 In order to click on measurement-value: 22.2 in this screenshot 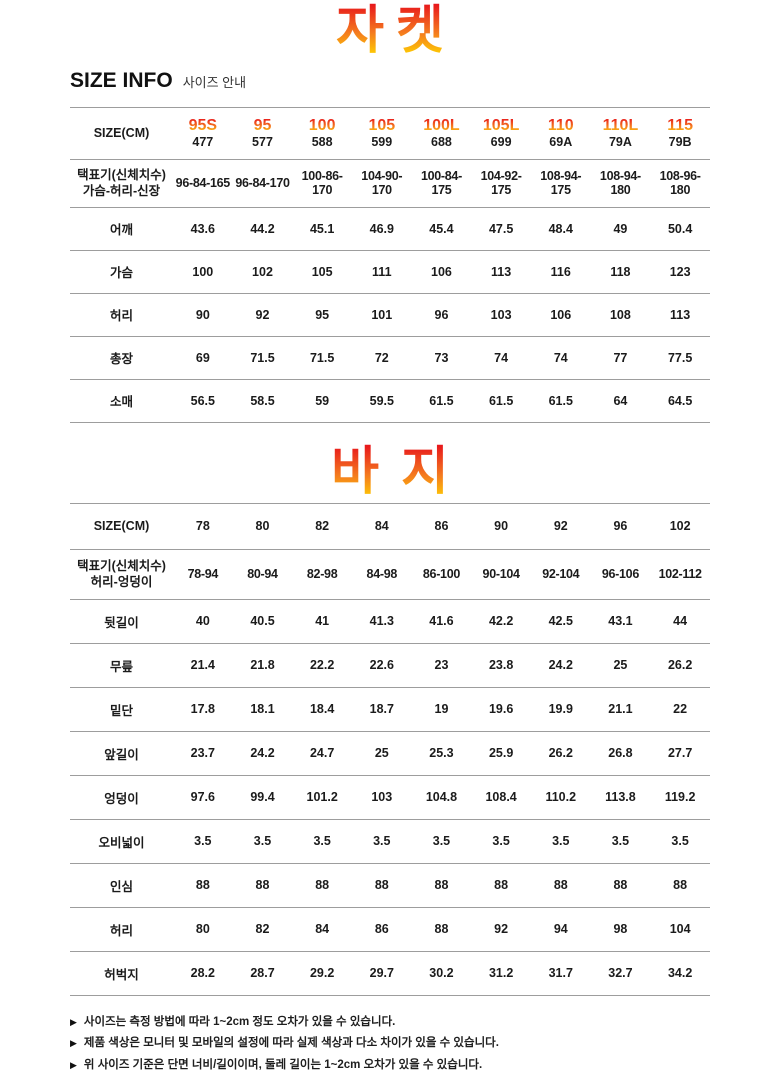, I will do `click(322, 665)`.